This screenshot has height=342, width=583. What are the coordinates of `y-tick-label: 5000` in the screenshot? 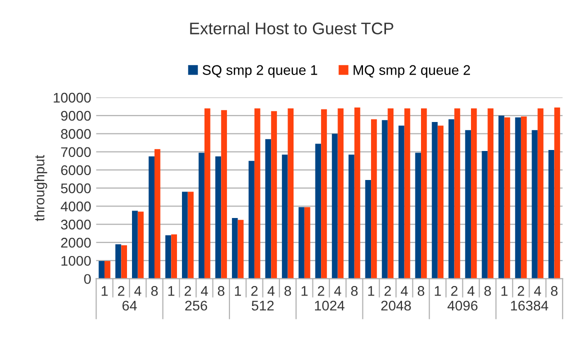 It's located at (75, 188).